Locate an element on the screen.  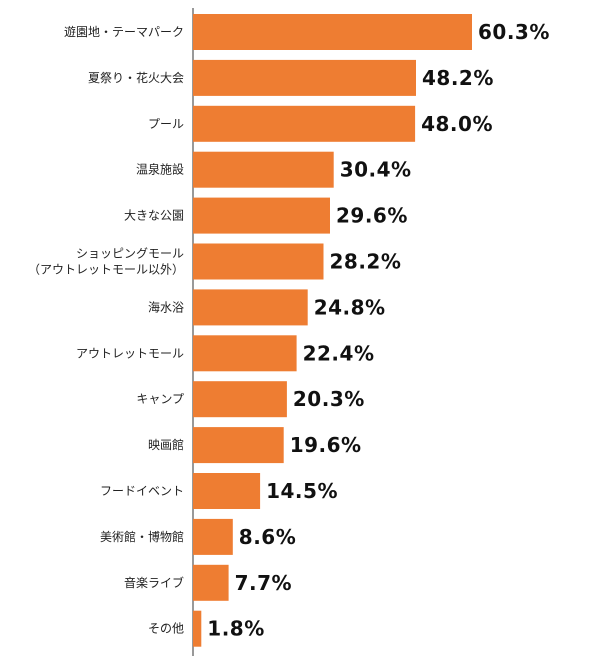
category-label-11: フードイベント is located at coordinates (142, 491).